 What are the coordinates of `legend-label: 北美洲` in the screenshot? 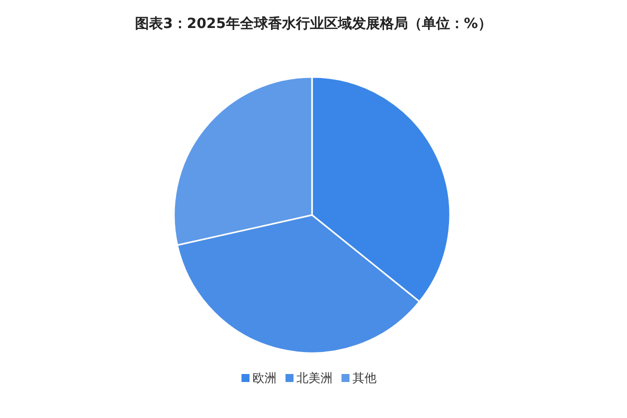 It's located at (314, 378).